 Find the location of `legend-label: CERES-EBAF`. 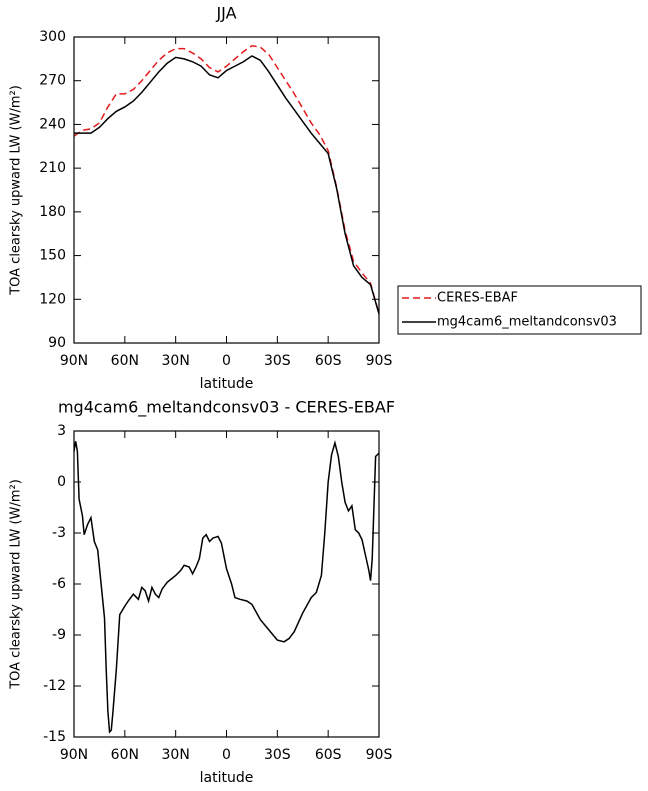

legend-label: CERES-EBAF is located at coordinates (477, 298).